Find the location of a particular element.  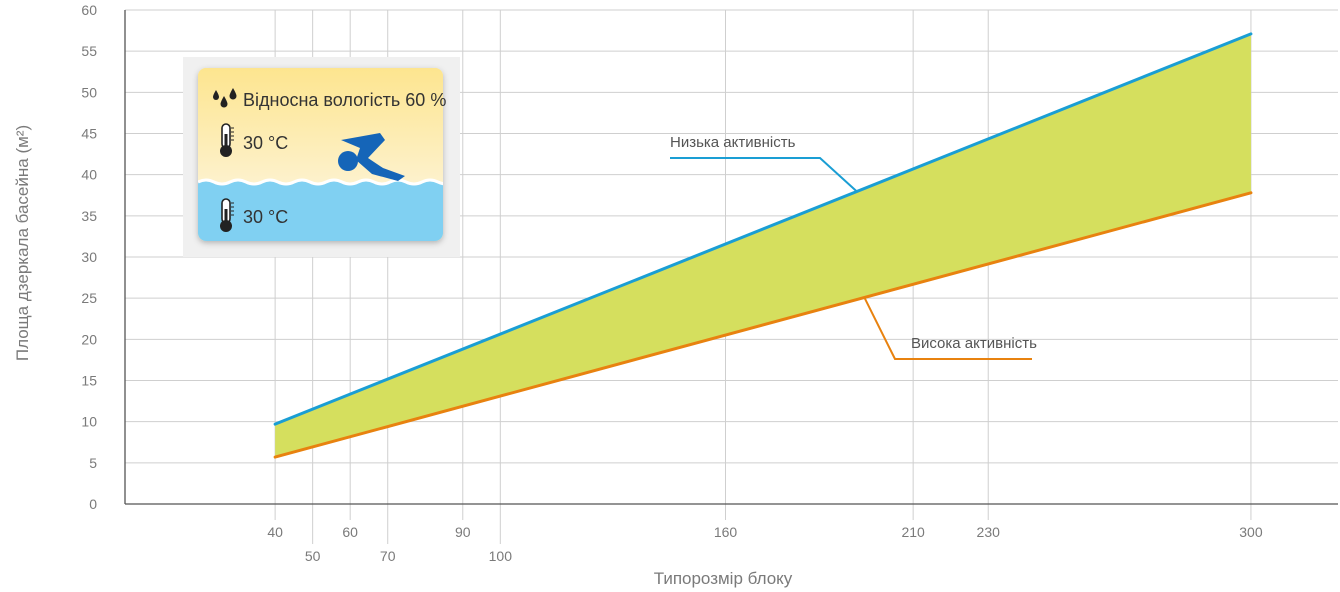

y-tick-label: 25 is located at coordinates (89, 298).